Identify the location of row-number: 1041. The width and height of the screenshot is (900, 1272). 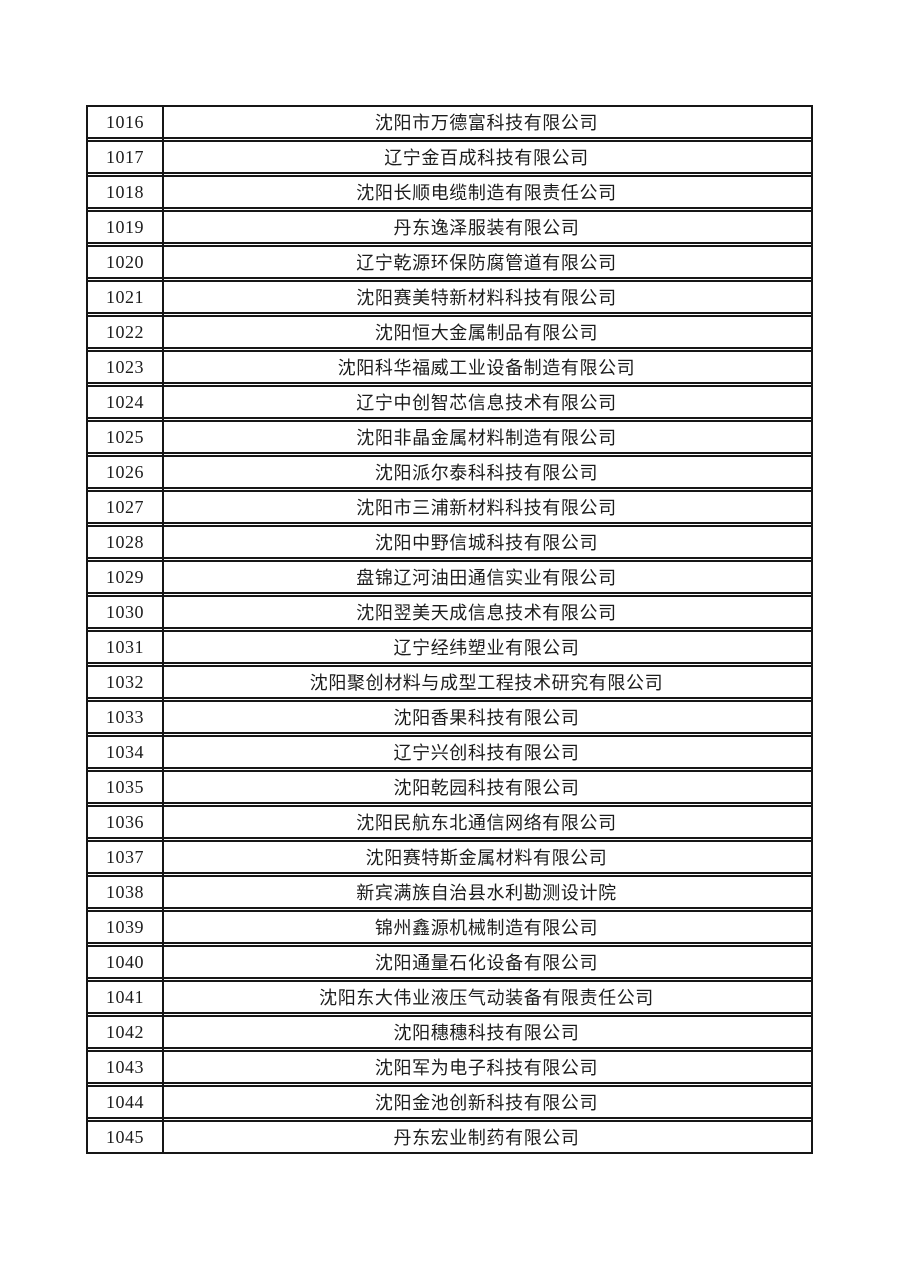
(125, 996).